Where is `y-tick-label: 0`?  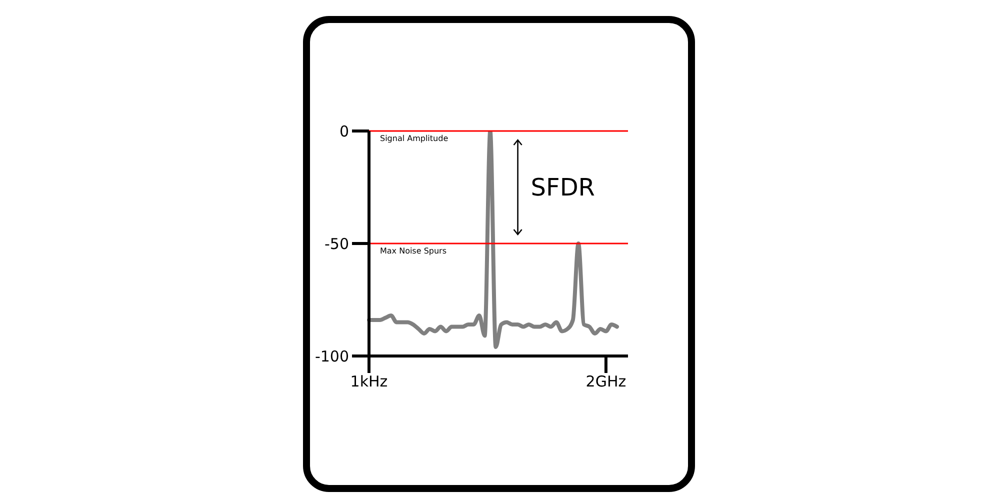
y-tick-label: 0 is located at coordinates (344, 131).